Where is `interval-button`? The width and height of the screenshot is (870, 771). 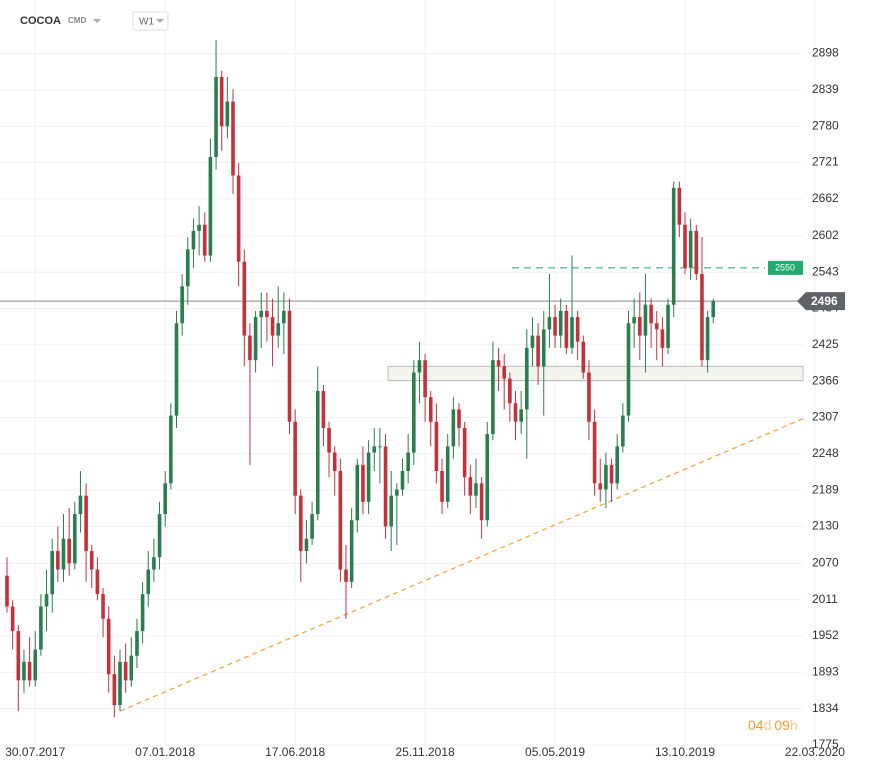 interval-button is located at coordinates (150, 21).